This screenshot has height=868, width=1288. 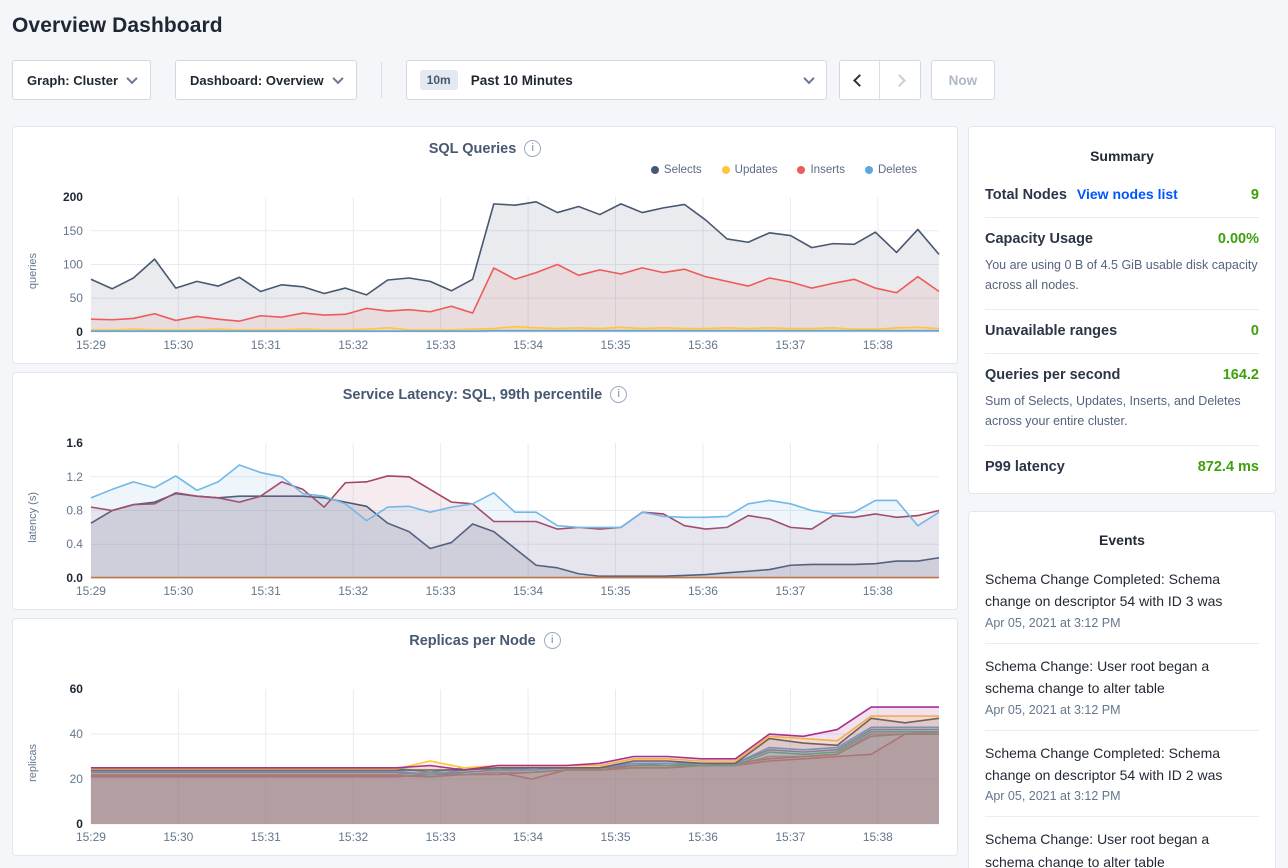 I want to click on summary-row-label: P99 latency, so click(x=1025, y=467).